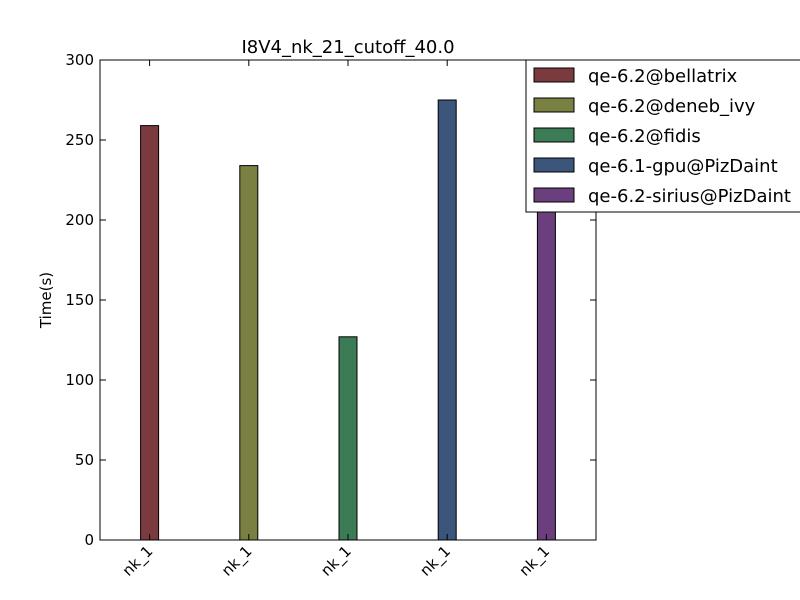 This screenshot has width=800, height=600. I want to click on legend-label: qe-6.2@fidis, so click(644, 136).